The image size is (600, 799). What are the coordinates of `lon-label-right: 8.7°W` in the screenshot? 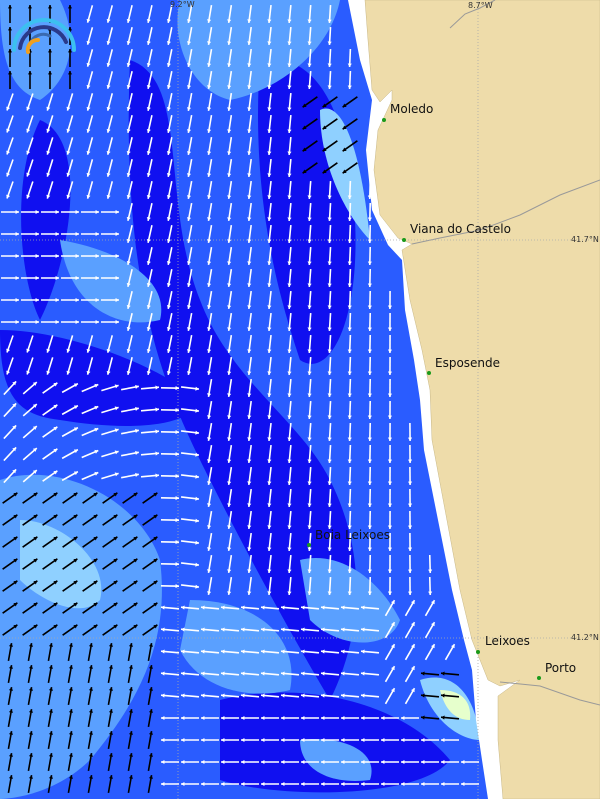 It's located at (480, 5).